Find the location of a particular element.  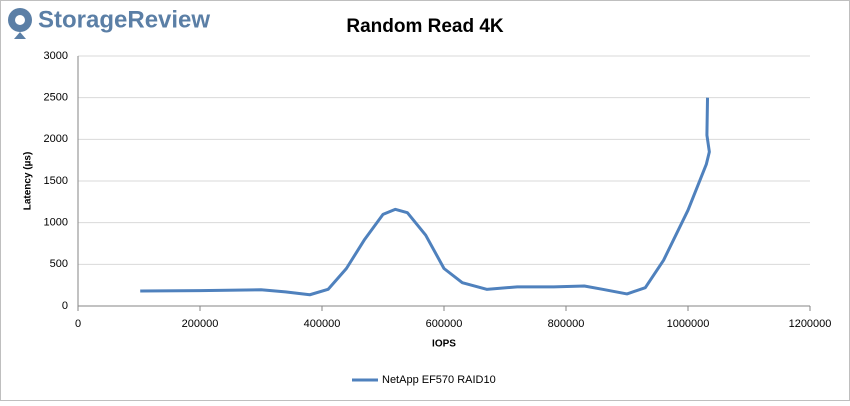

y-tick-label: 500 is located at coordinates (59, 264).